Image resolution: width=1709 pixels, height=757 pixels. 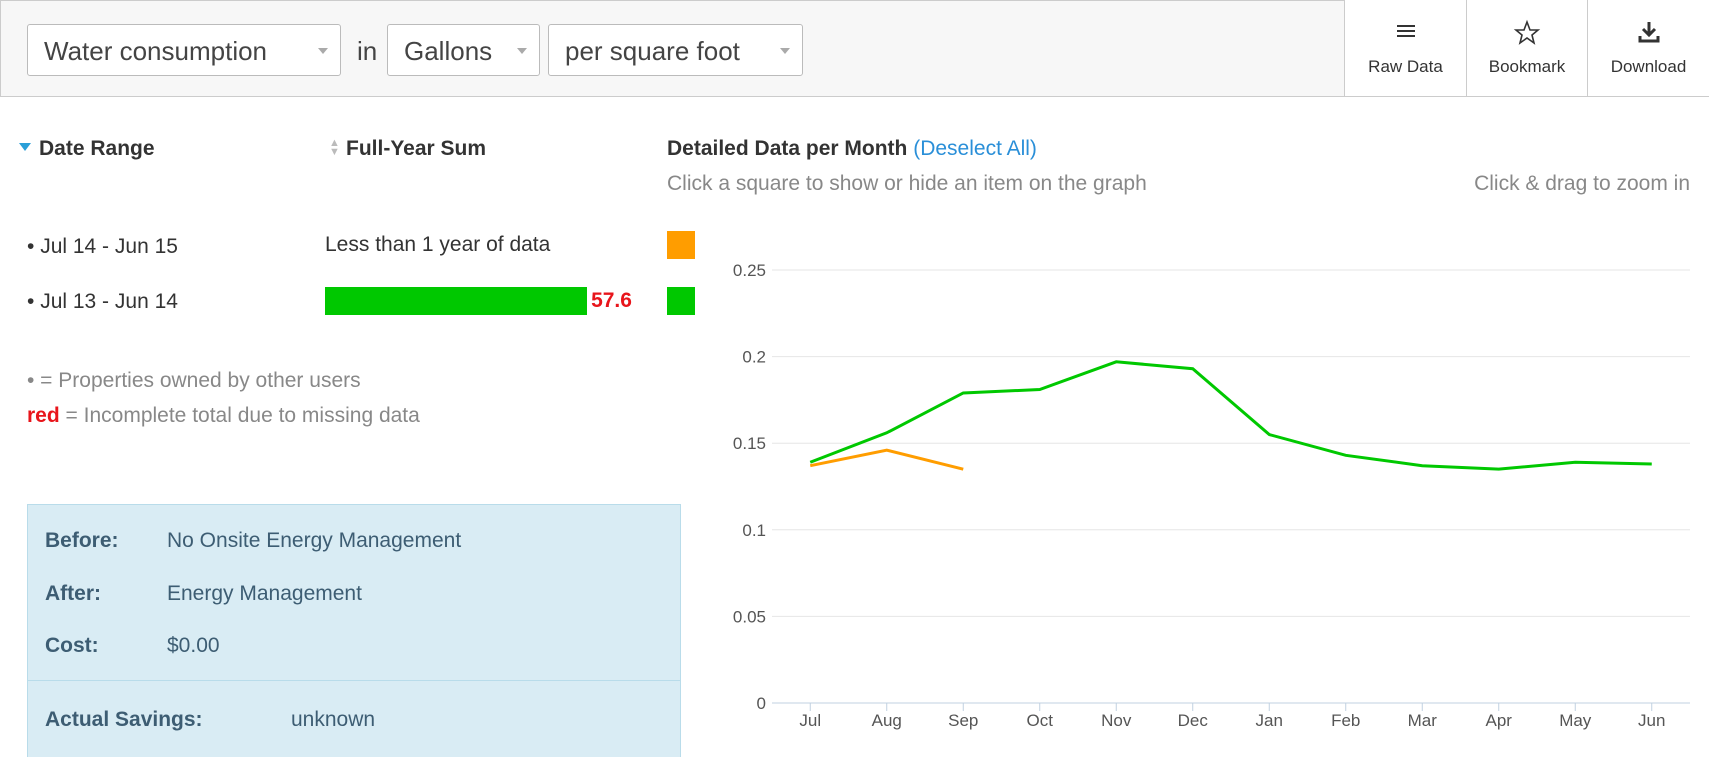 I want to click on y-tick-label: 0.05, so click(x=749, y=616).